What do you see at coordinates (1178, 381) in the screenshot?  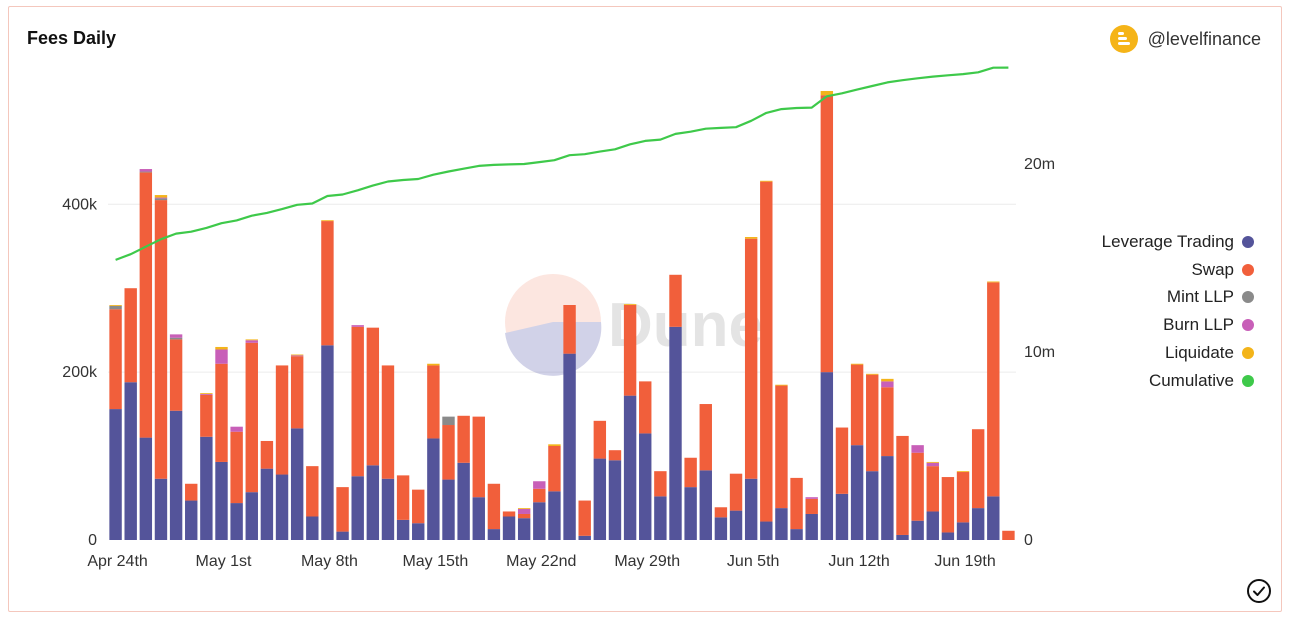 I see `legend-item-cumulative: Cumulative` at bounding box center [1178, 381].